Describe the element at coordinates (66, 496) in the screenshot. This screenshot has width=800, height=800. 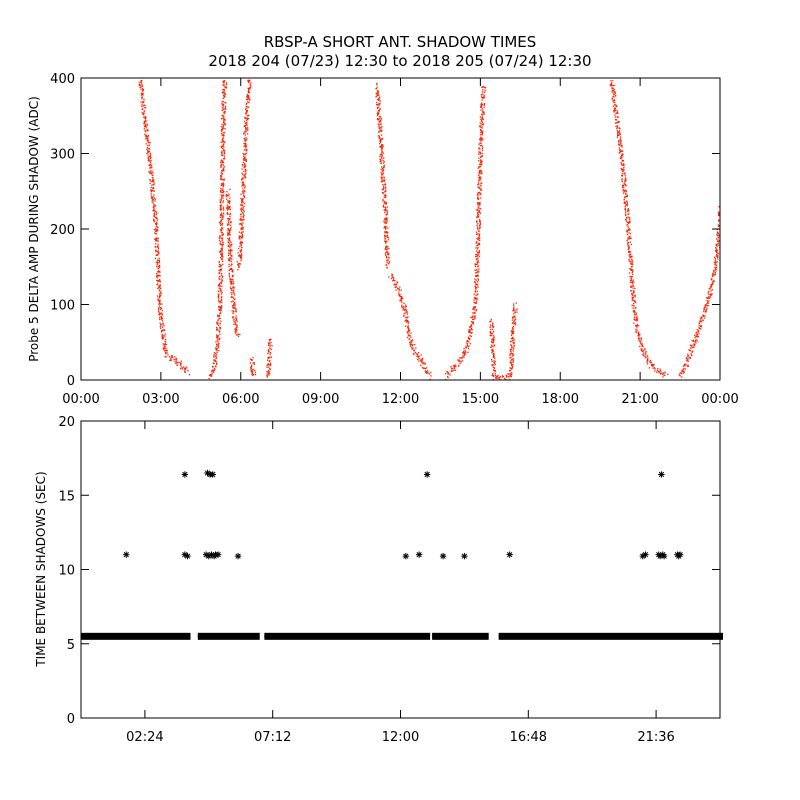
I see `bottom-y-tick-label: 15` at that location.